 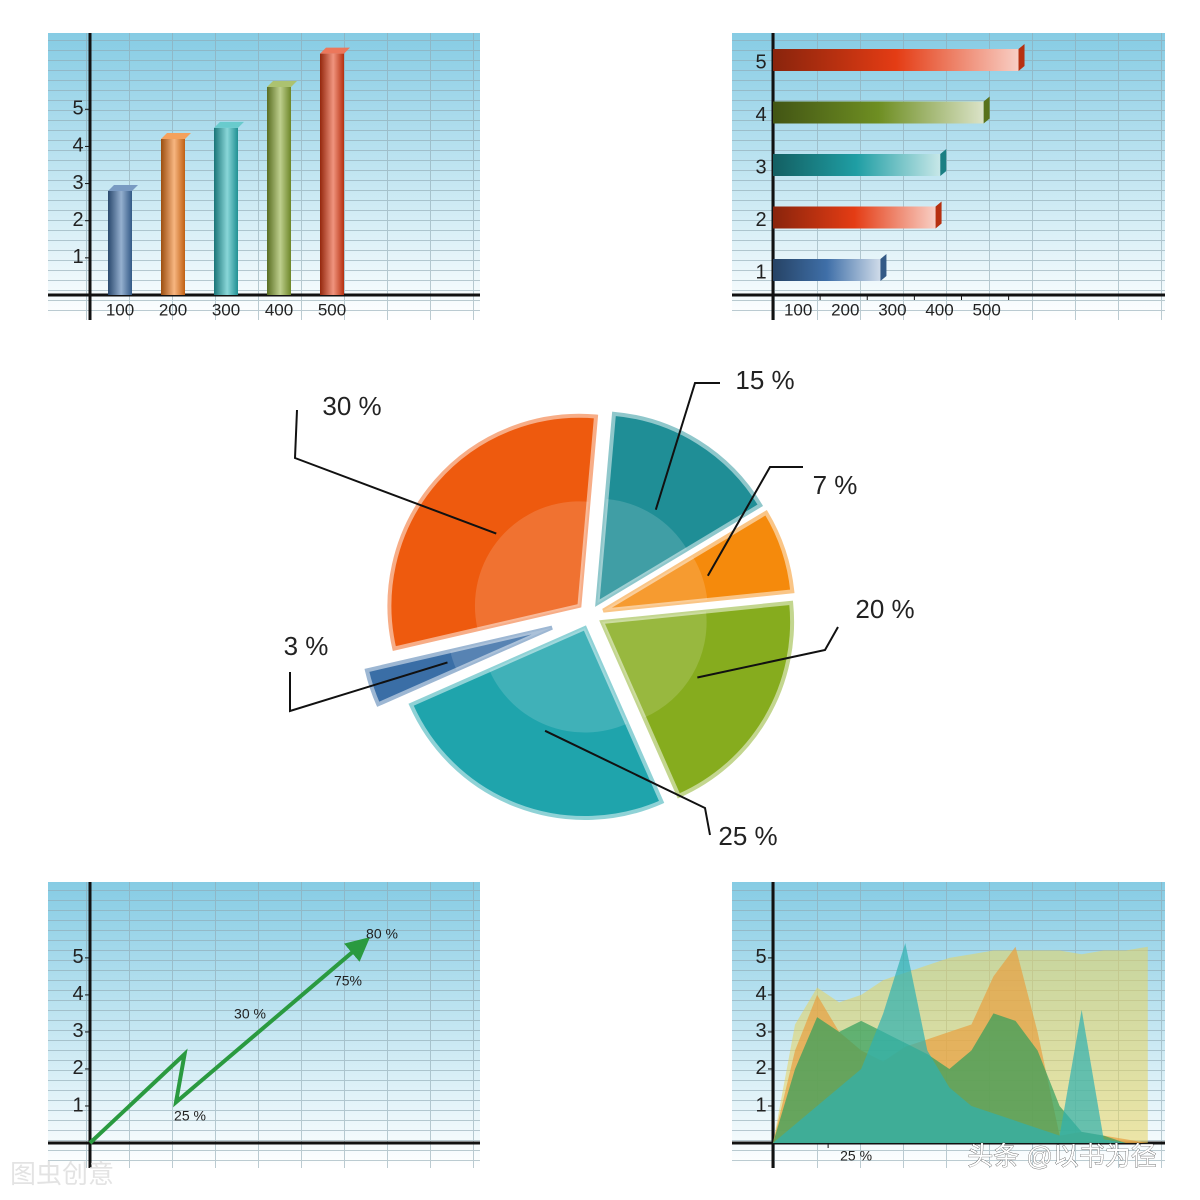 I want to click on slice-label: 7 %, so click(x=835, y=485).